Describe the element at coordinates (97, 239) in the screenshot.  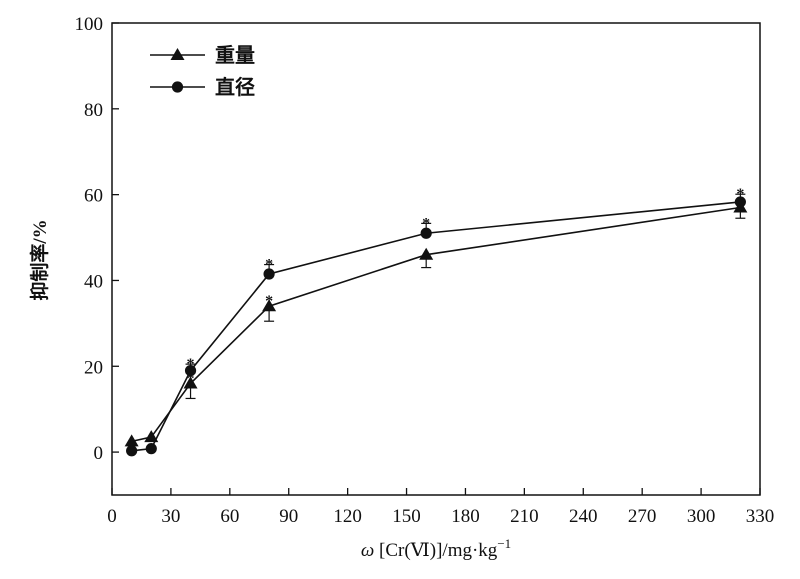
I see `y-axis-ticks: 0 20 40 60 80 100` at that location.